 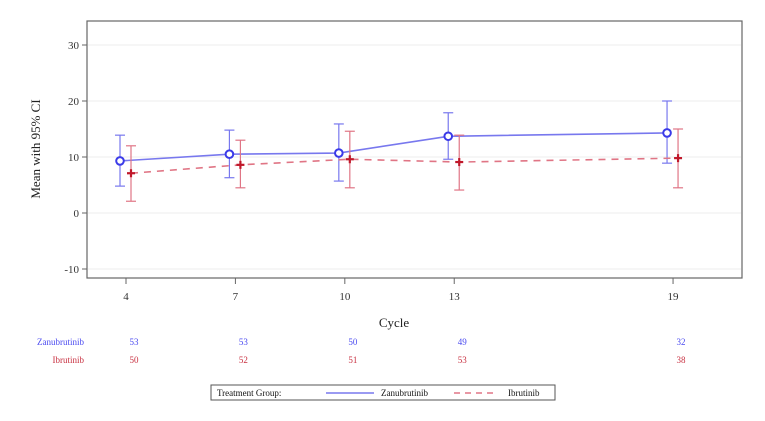 I want to click on x-tick-label: 7, so click(x=236, y=297).